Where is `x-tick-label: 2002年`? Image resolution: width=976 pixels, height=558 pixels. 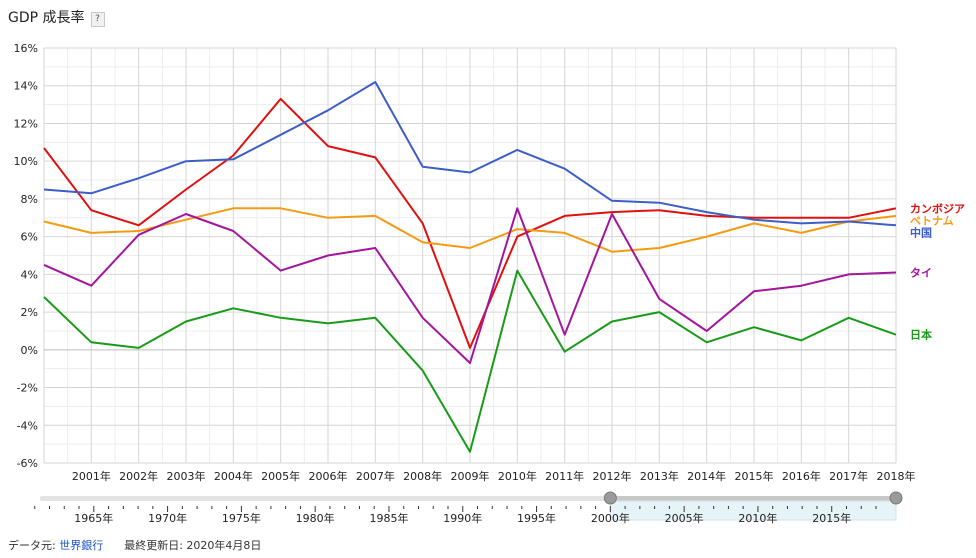
x-tick-label: 2002年 is located at coordinates (138, 476).